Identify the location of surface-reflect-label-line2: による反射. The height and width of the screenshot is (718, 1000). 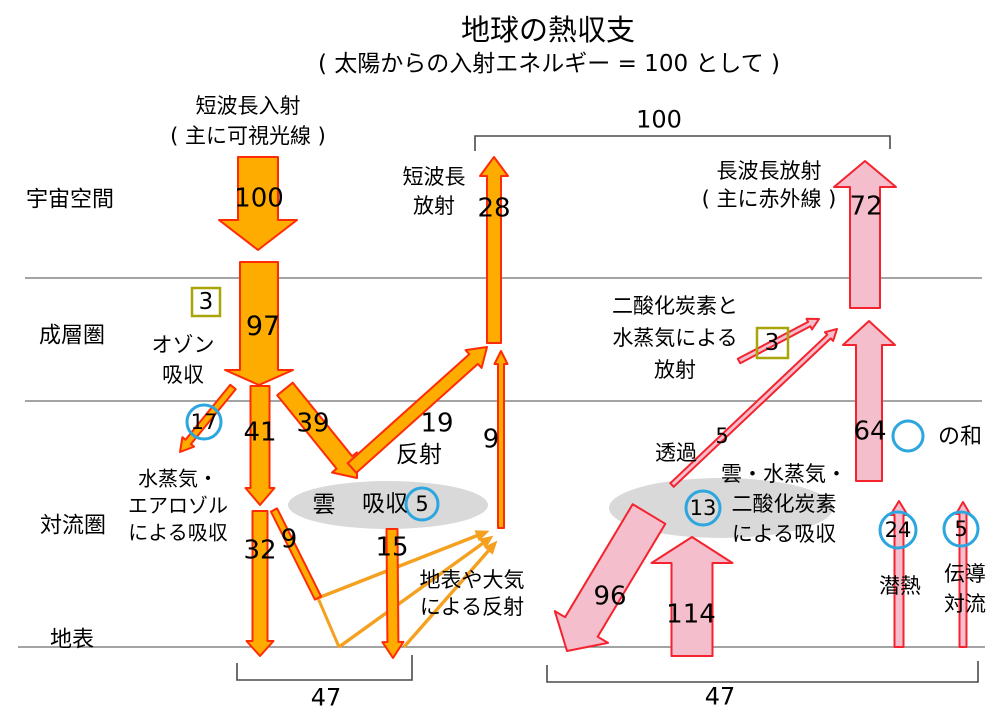
(472, 607).